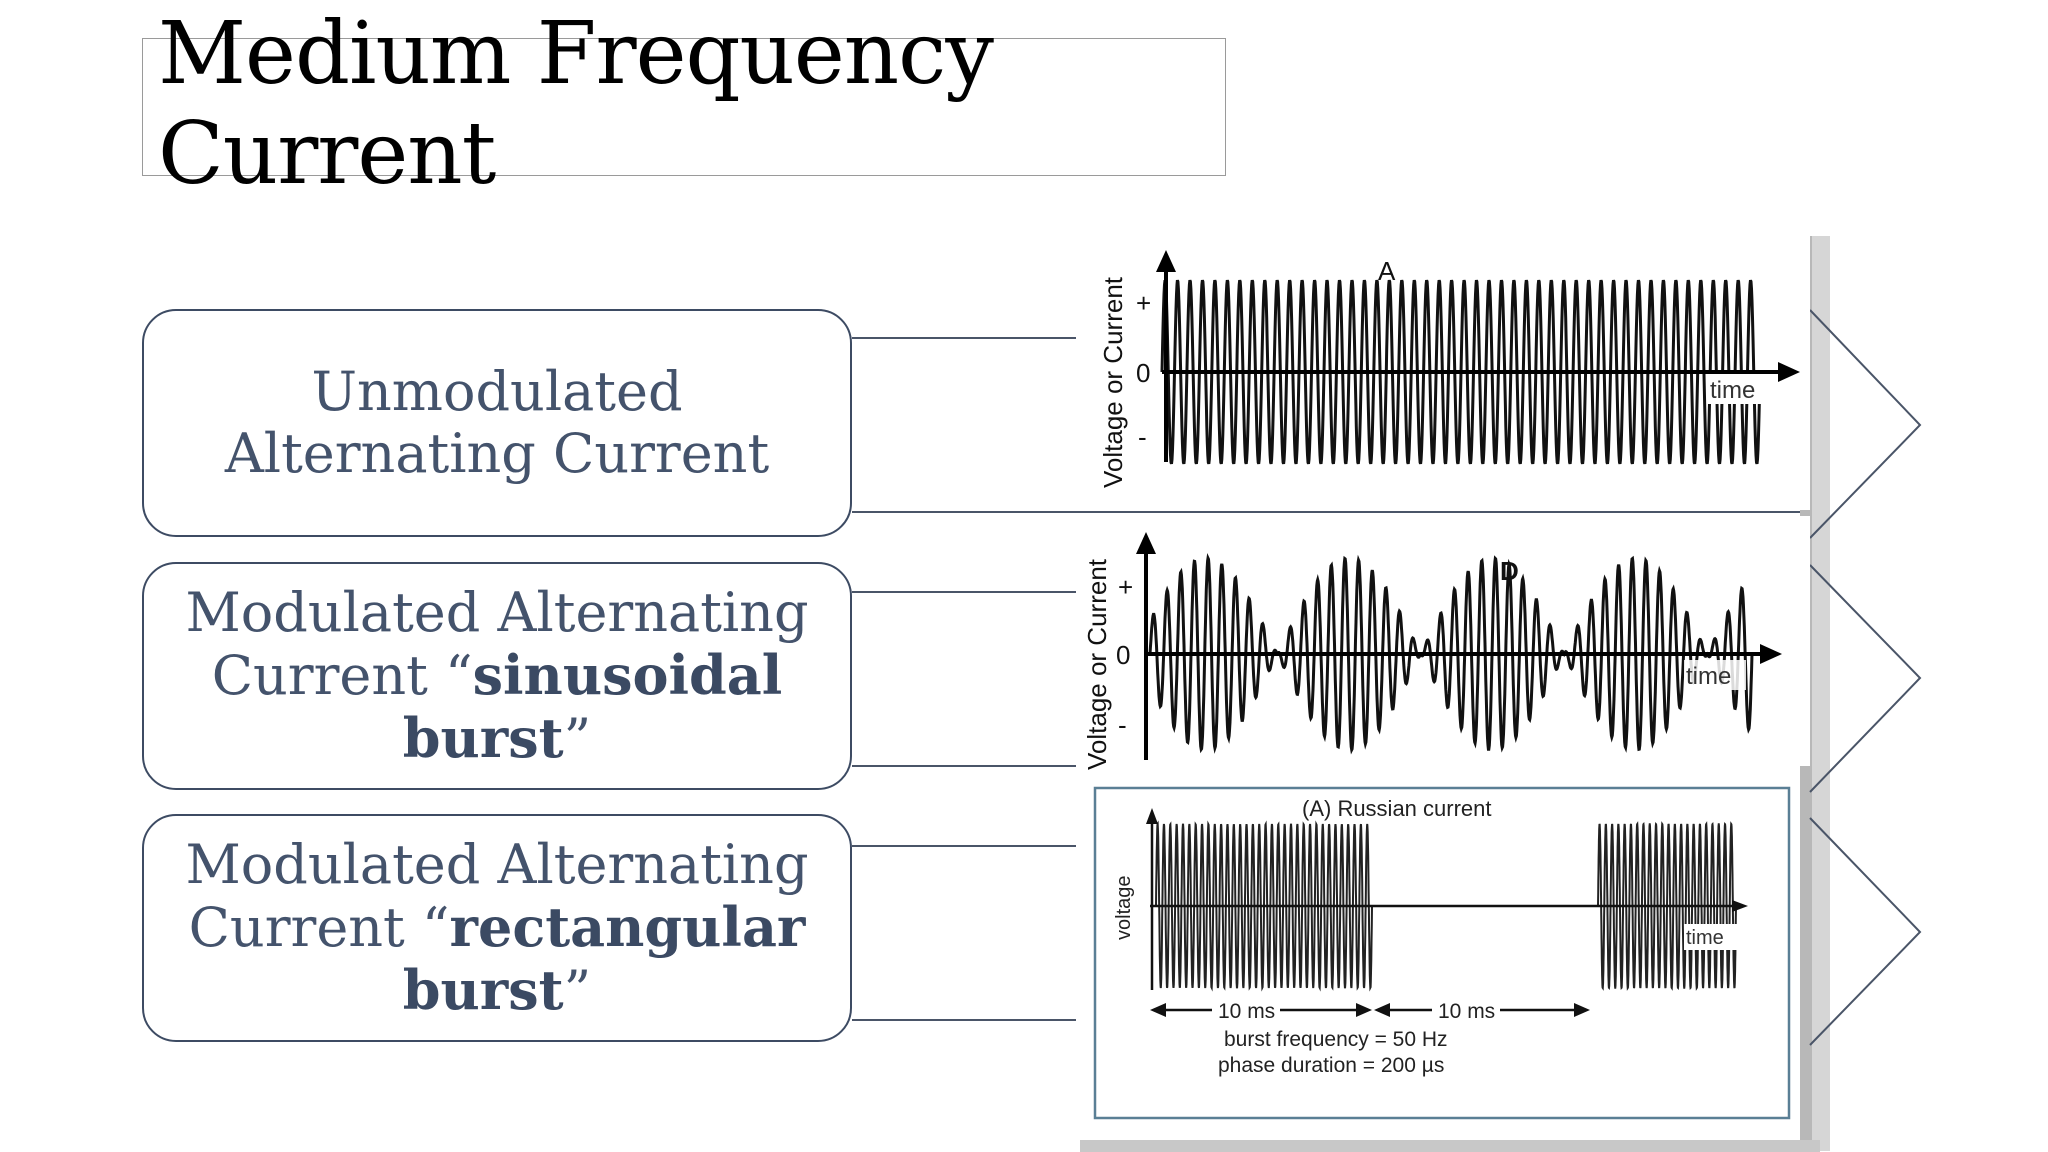 The height and width of the screenshot is (1152, 2048). I want to click on label-unmodulated: Unmodulated Alternating Current, so click(497, 423).